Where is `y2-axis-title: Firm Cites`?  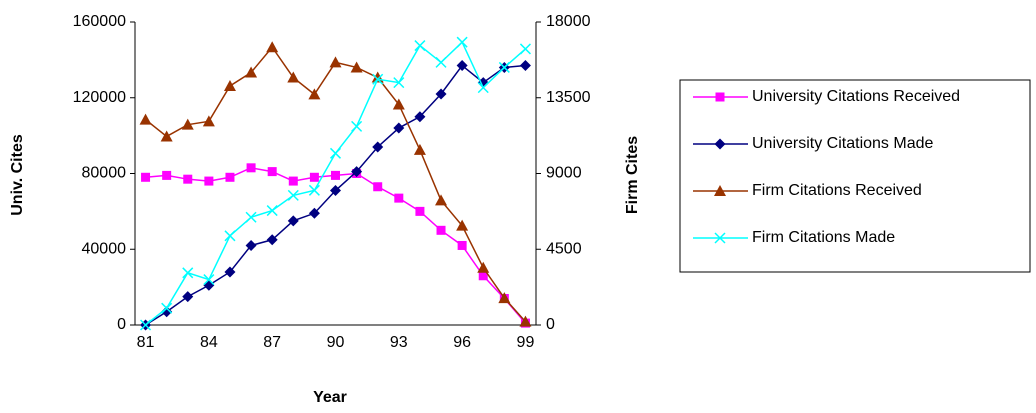
y2-axis-title: Firm Cites is located at coordinates (632, 175).